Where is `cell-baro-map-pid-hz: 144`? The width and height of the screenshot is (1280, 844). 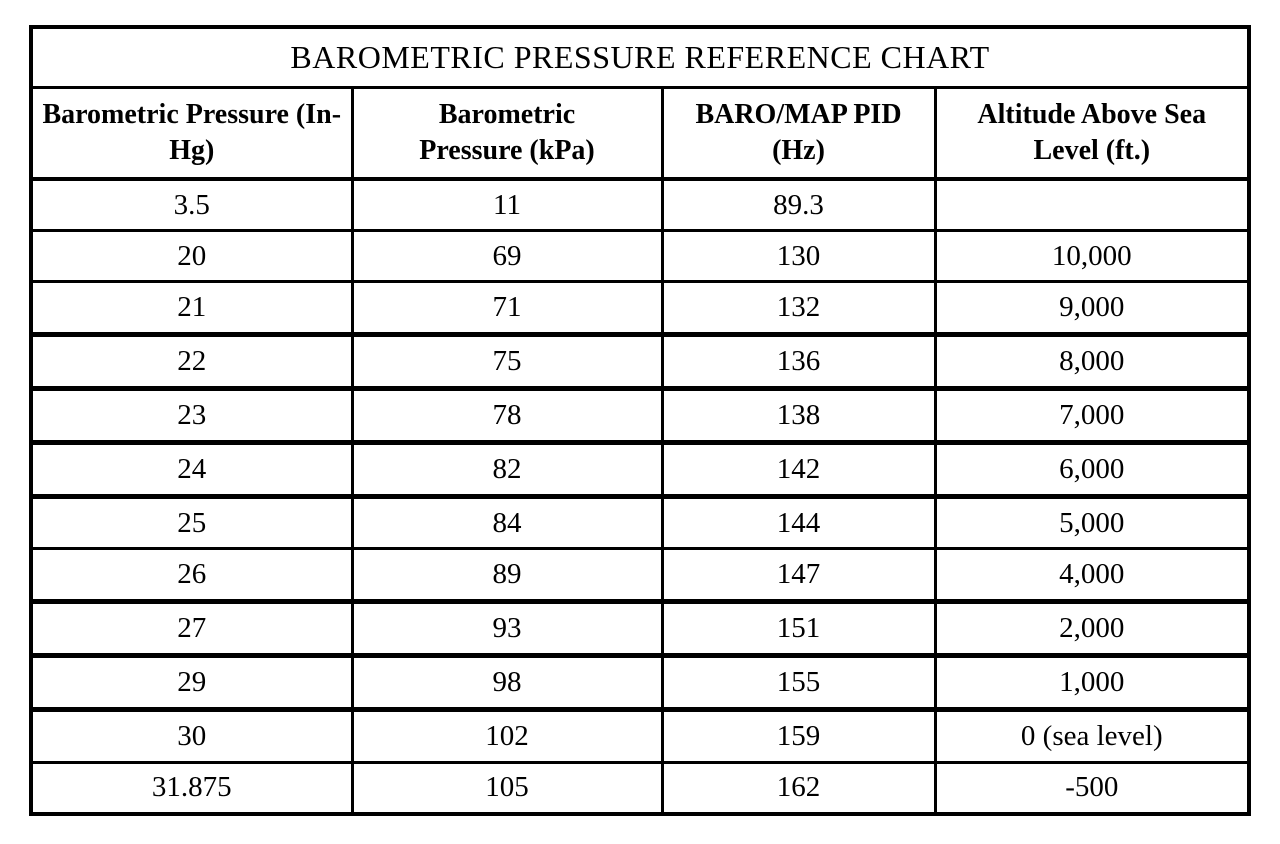 cell-baro-map-pid-hz: 144 is located at coordinates (798, 522).